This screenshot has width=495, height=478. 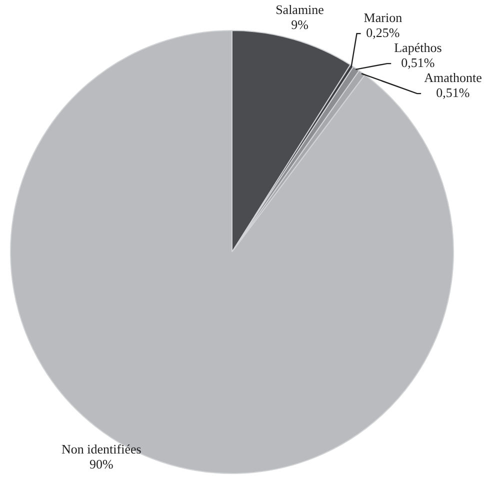 What do you see at coordinates (383, 17) in the screenshot?
I see `slice-label: Marion` at bounding box center [383, 17].